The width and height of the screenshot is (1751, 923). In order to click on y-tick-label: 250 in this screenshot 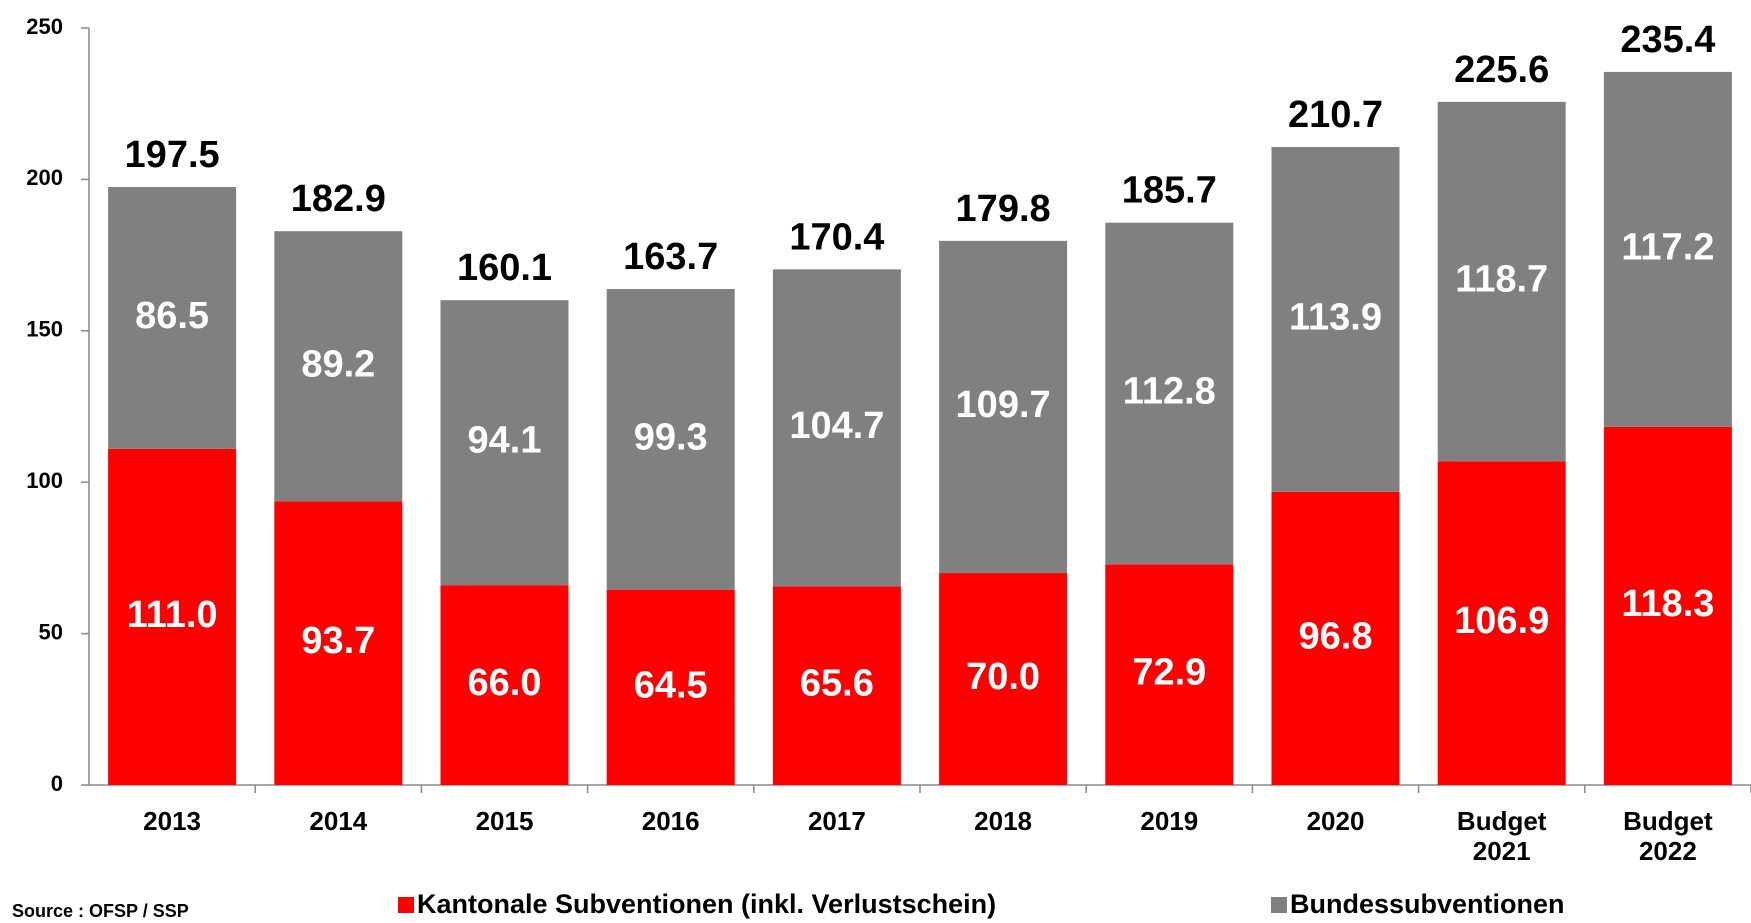, I will do `click(44, 26)`.